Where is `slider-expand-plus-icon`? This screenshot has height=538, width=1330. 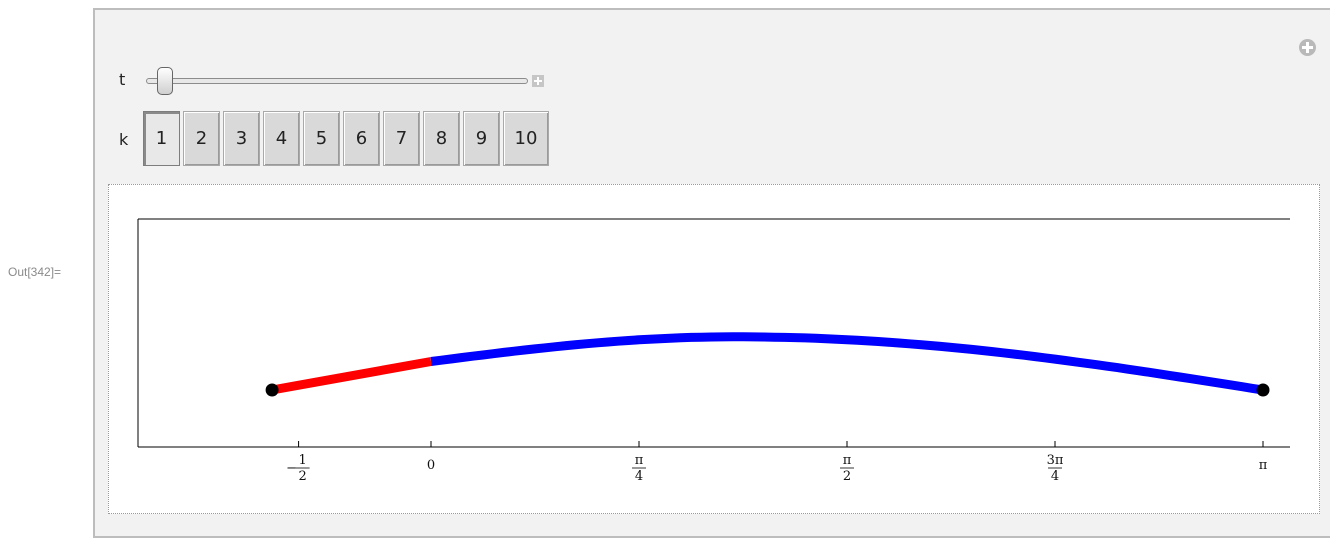
slider-expand-plus-icon is located at coordinates (538, 81).